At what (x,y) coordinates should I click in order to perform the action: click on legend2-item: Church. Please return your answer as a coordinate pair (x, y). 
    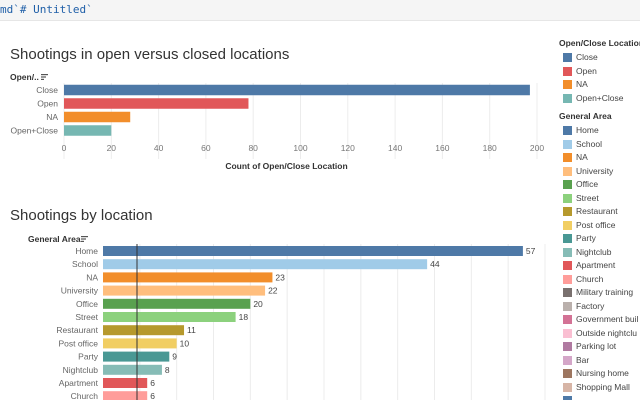
    Looking at the image, I should click on (598, 280).